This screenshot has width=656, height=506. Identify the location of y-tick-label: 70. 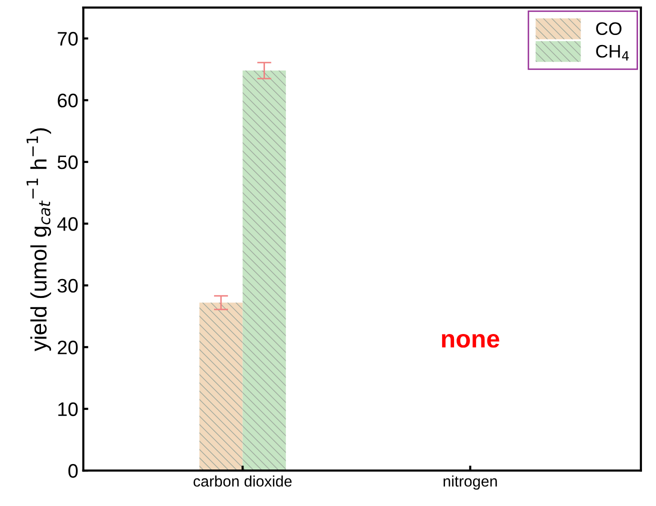
(68, 39).